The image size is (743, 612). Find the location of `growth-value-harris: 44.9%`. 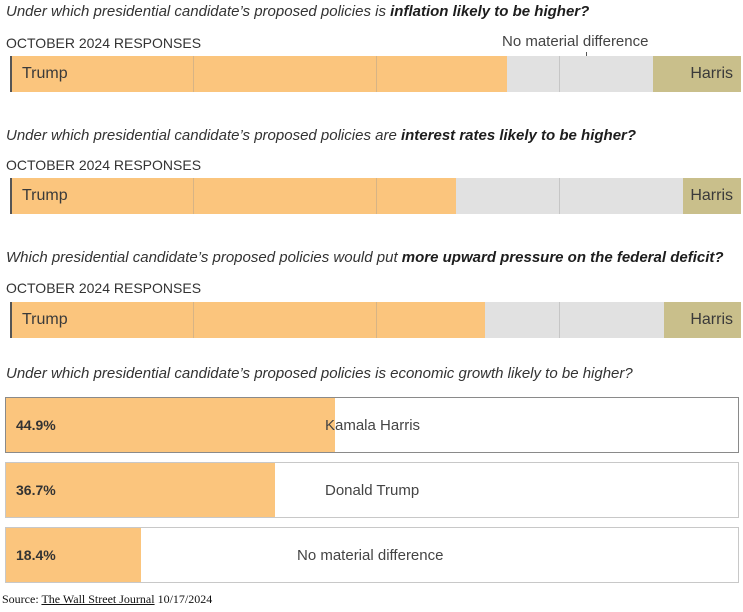

growth-value-harris: 44.9% is located at coordinates (36, 425).